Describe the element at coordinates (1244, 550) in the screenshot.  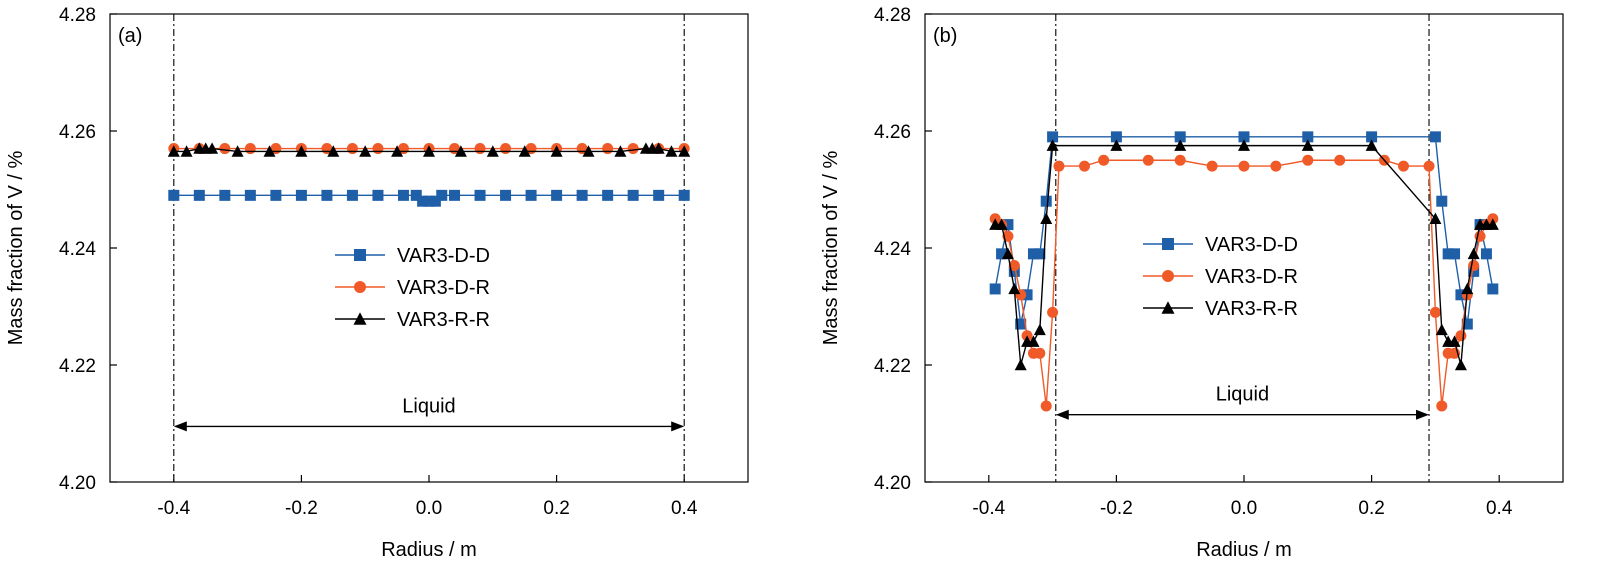
I see `x-axis-label: Radius / m` at that location.